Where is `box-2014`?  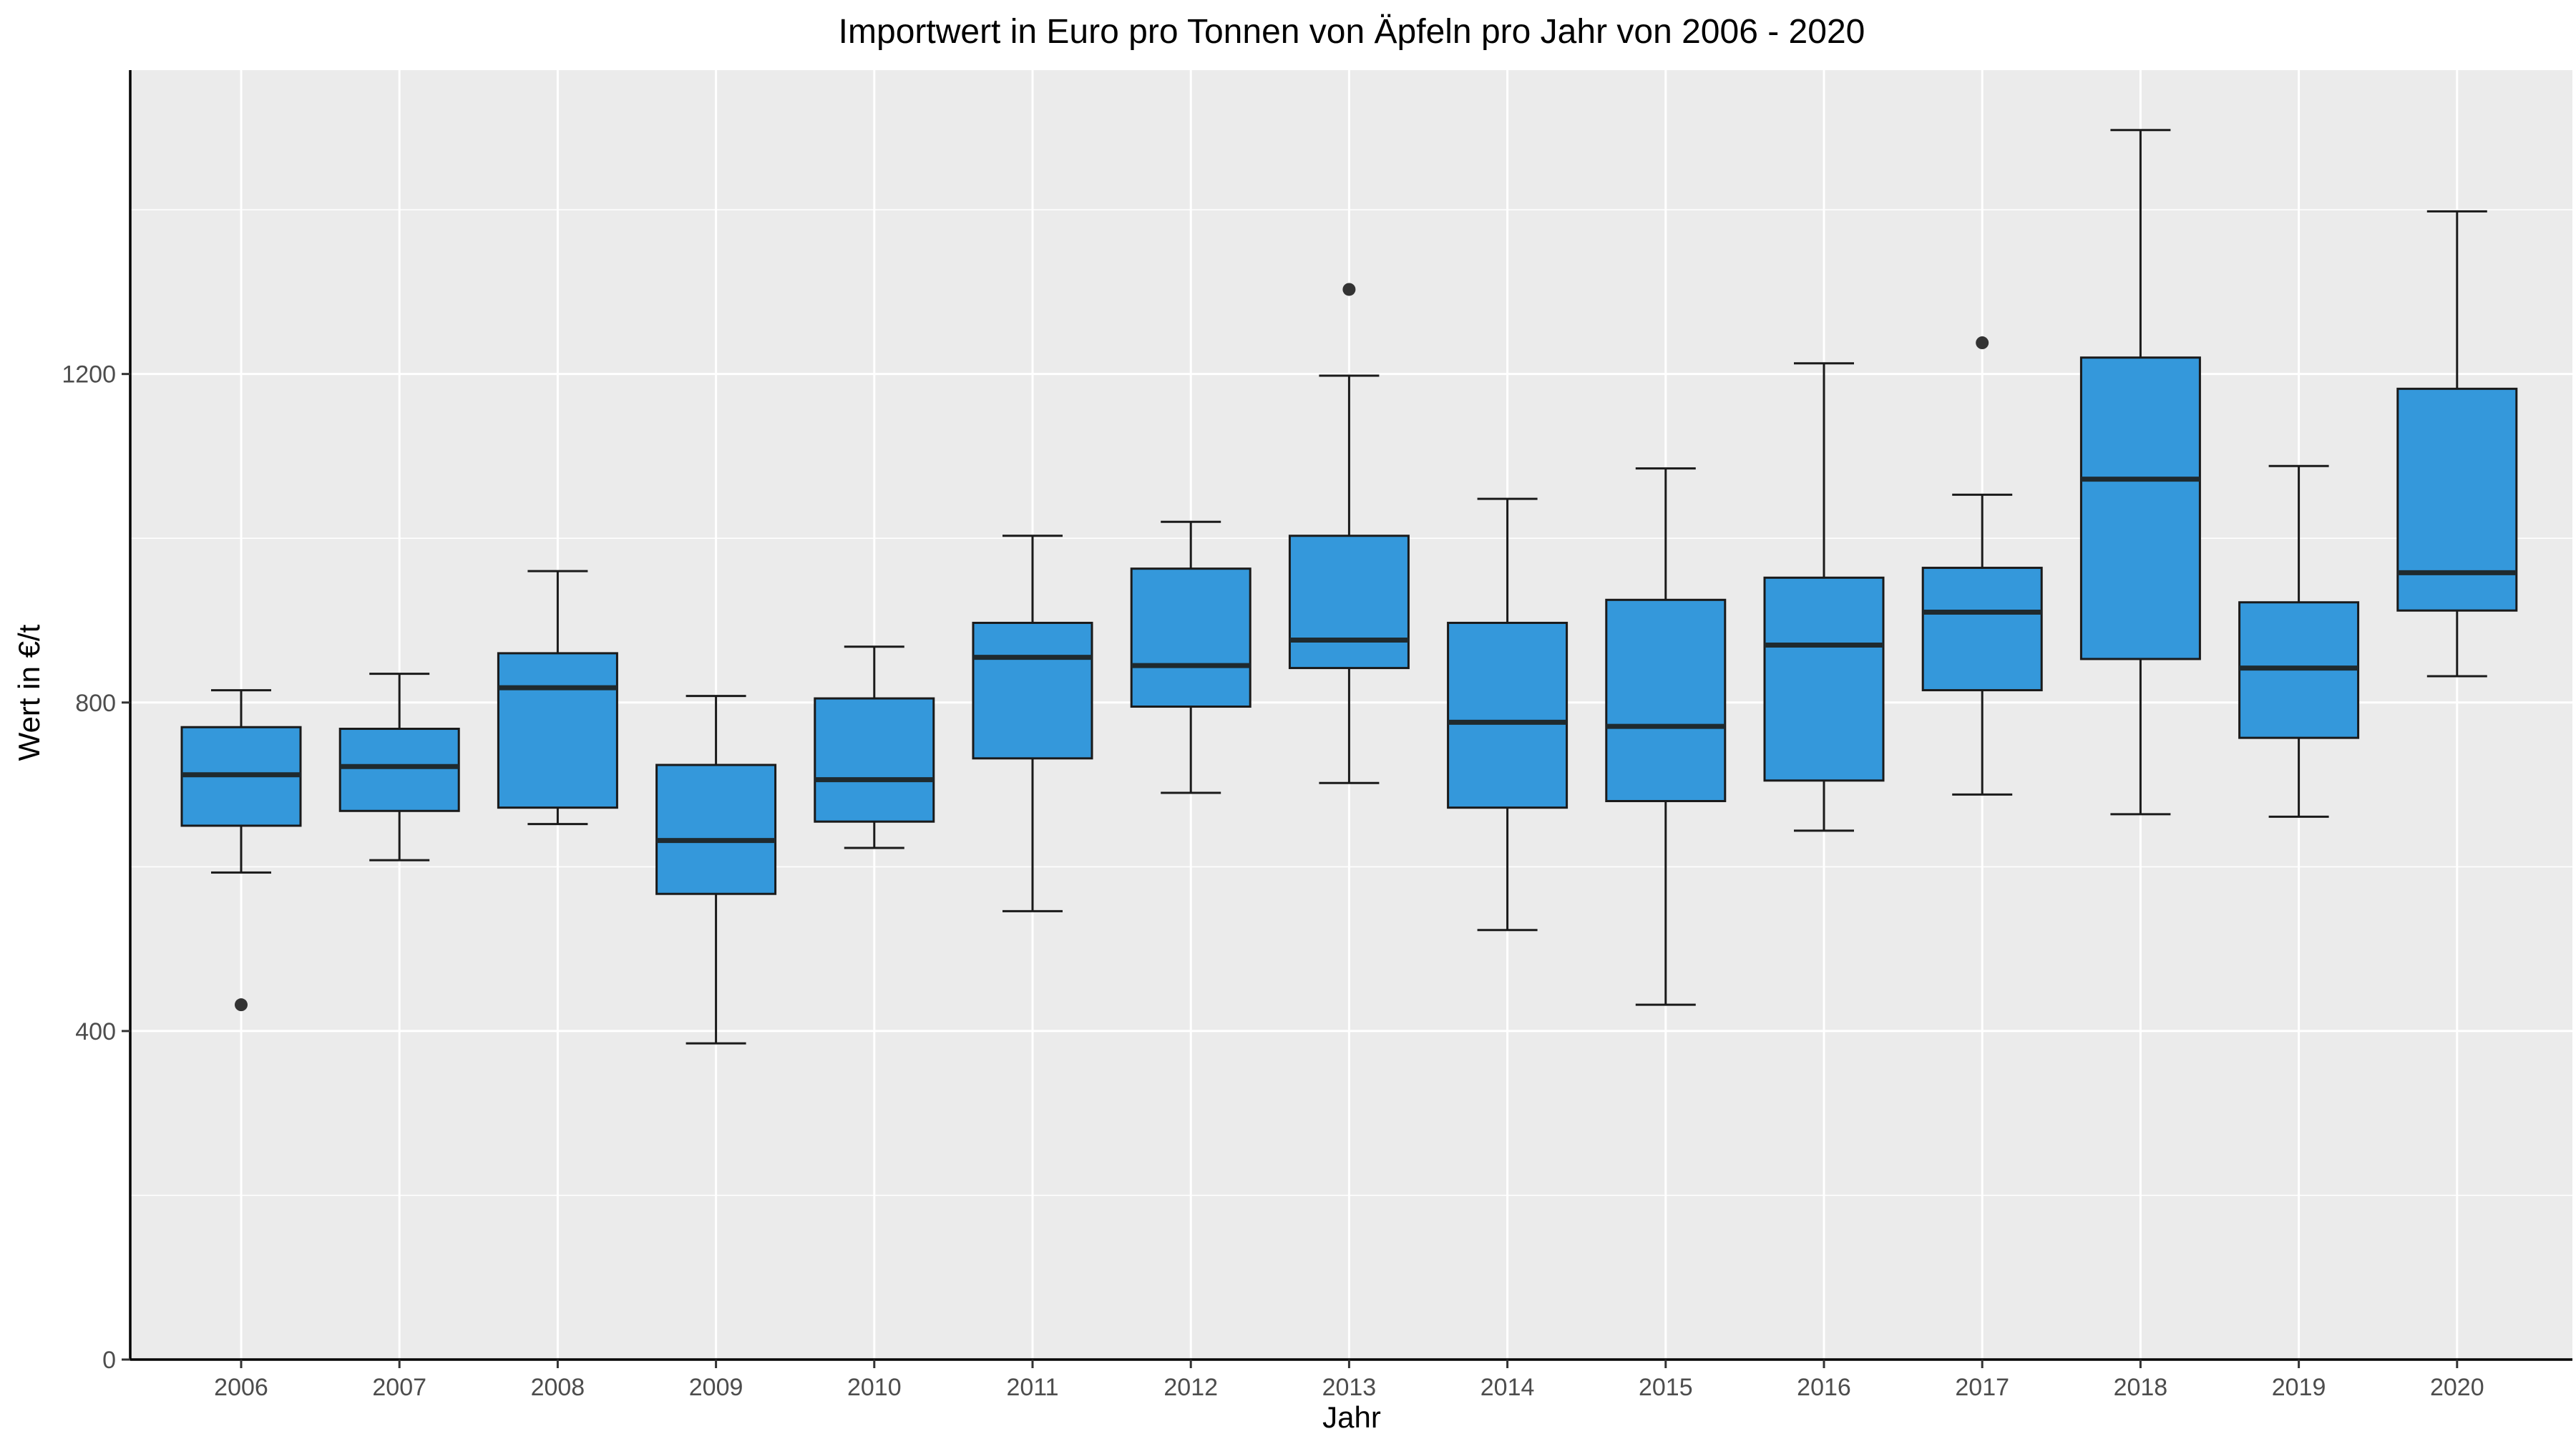 box-2014 is located at coordinates (1507, 714).